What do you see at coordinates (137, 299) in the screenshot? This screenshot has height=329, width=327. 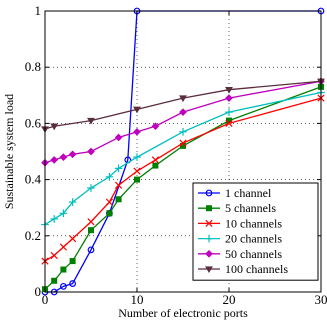 I see `x-tick-label: 10` at bounding box center [137, 299].